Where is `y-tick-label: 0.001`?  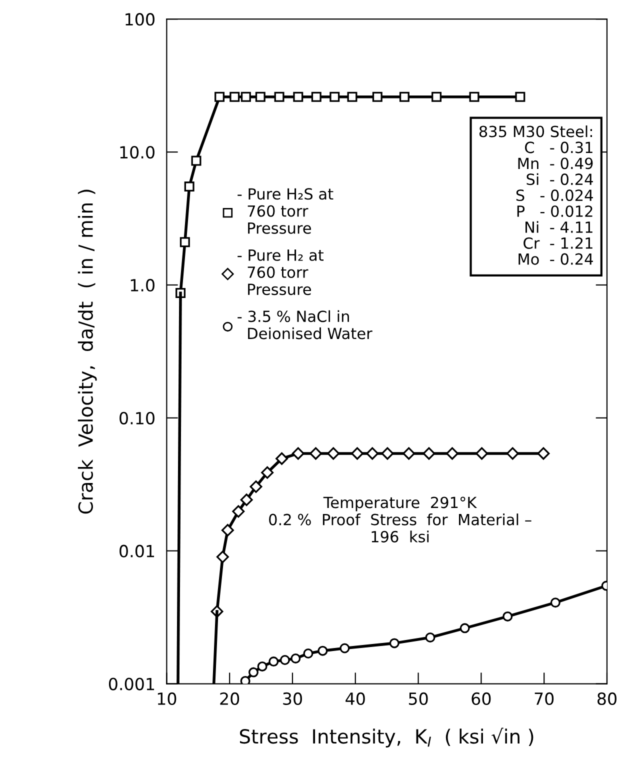
y-tick-label: 0.001 is located at coordinates (131, 684).